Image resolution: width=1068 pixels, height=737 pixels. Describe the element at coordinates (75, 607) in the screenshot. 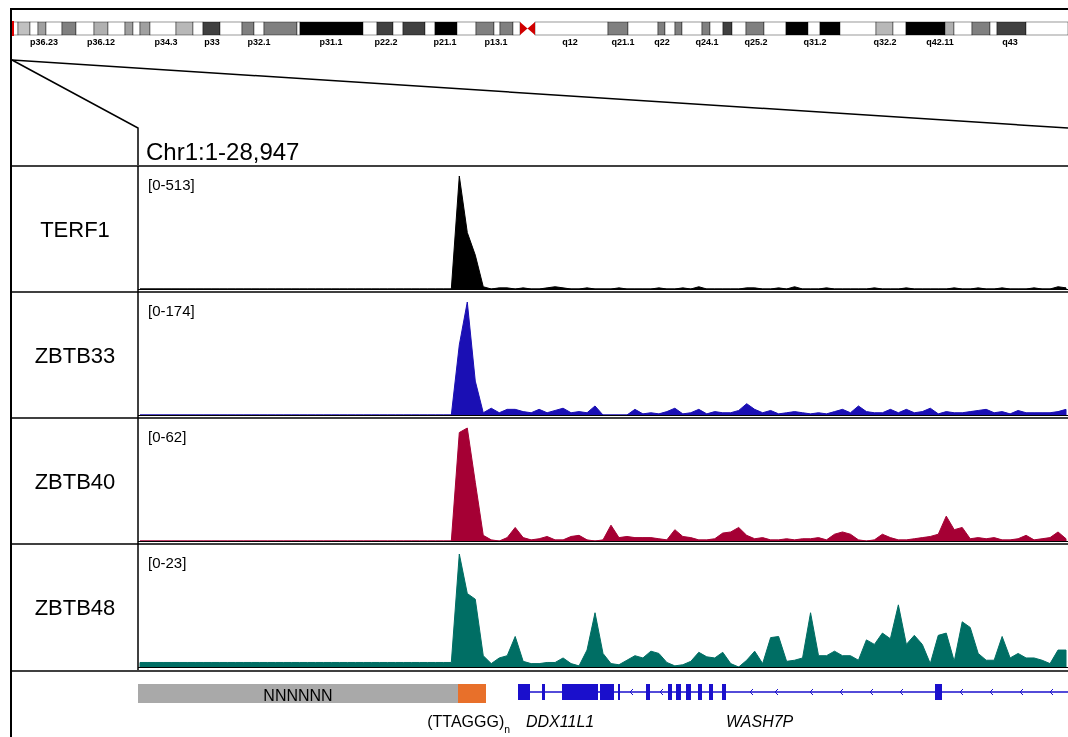

I see `y-axis-title: ZBTB48` at that location.